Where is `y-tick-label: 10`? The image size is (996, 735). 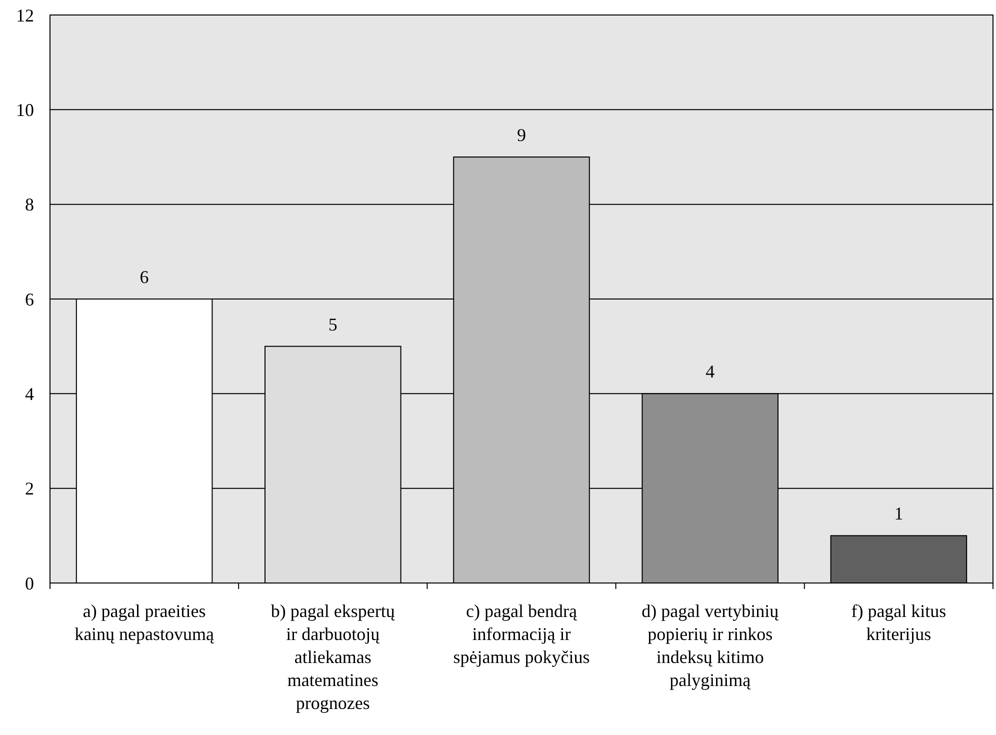
y-tick-label: 10 is located at coordinates (25, 110).